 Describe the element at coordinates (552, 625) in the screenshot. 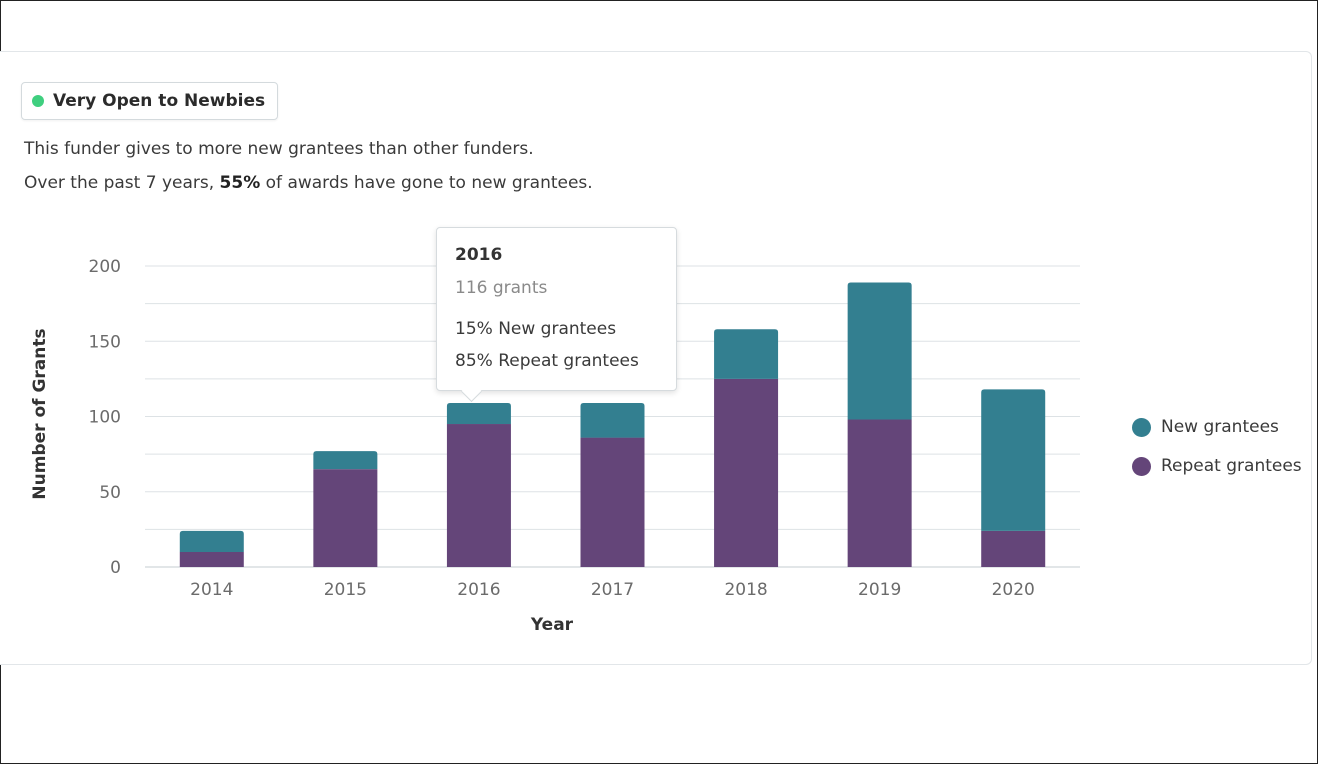

I see `x-axis-title: Year` at that location.